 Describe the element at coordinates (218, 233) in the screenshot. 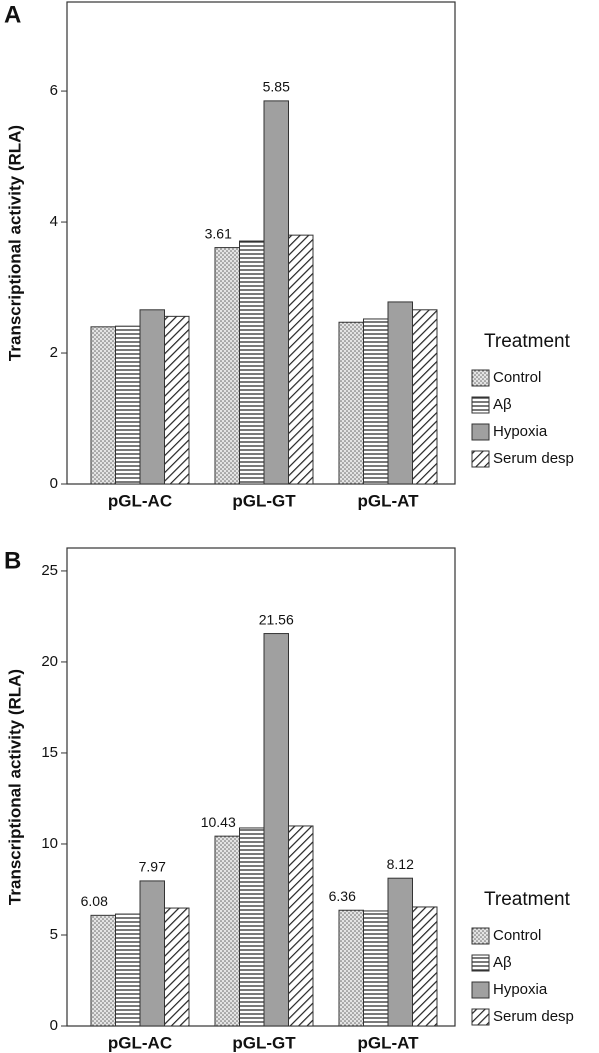

I see `value-label: 3.61` at that location.